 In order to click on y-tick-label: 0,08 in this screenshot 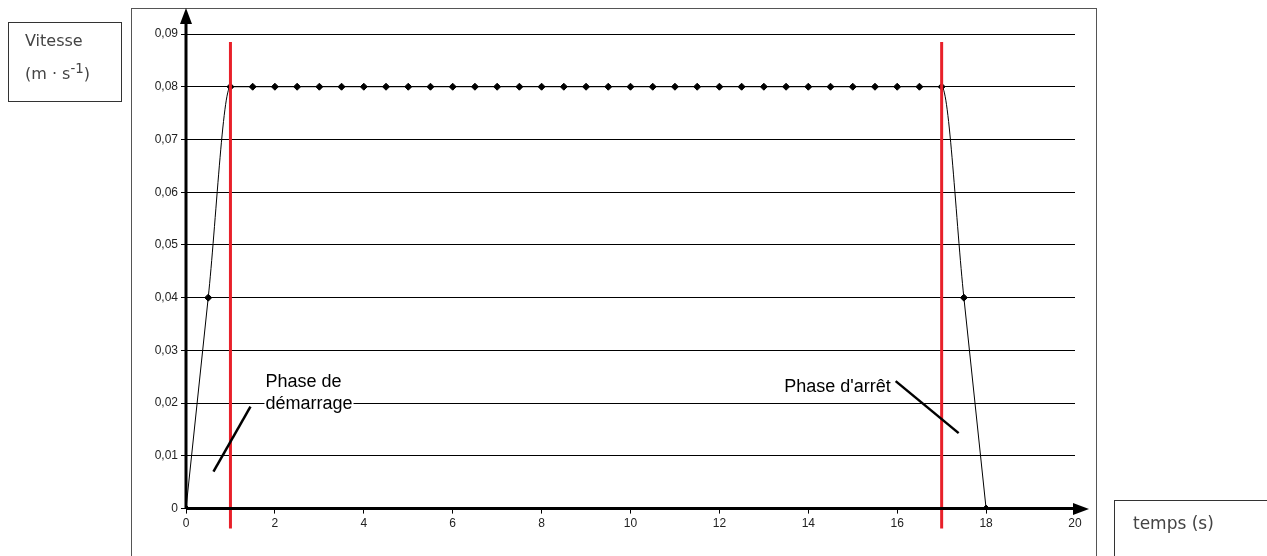, I will do `click(166, 86)`.